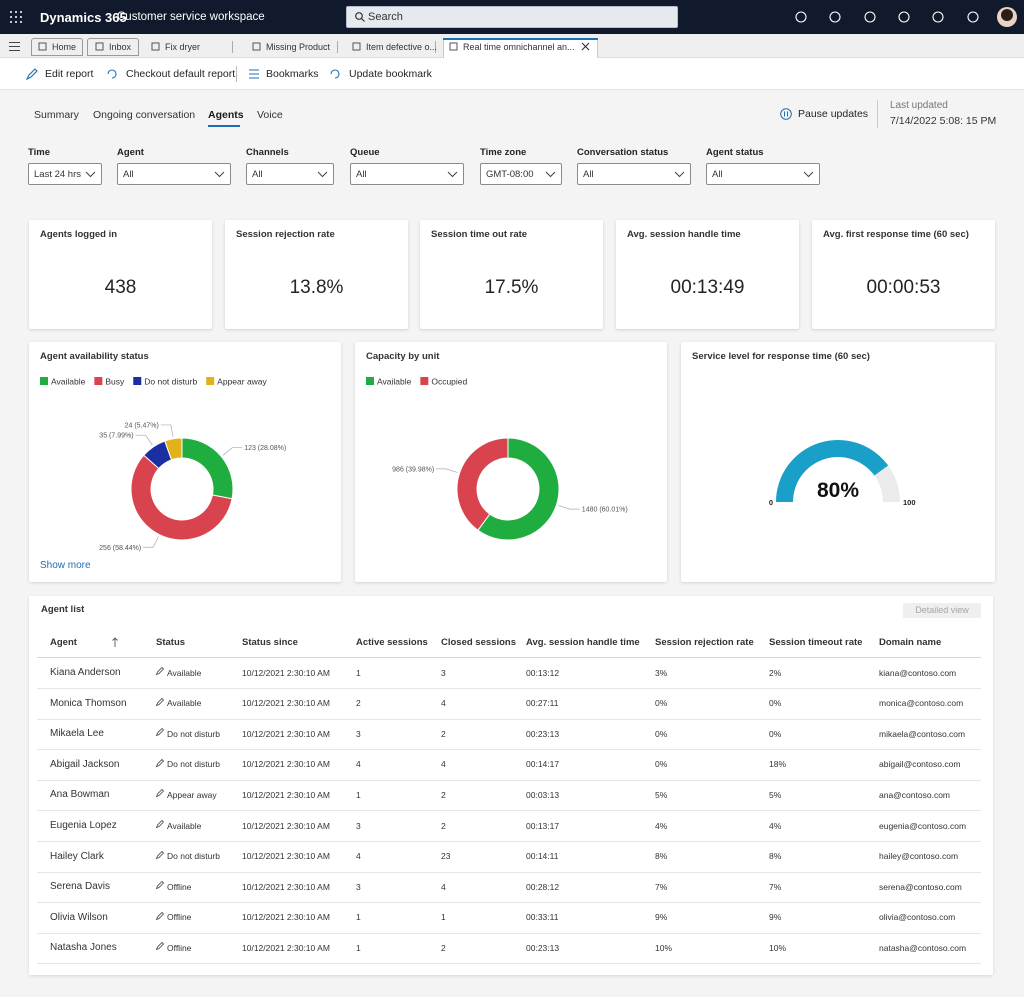  Describe the element at coordinates (479, 234) in the screenshot. I see `kpi-label: Session time out rate` at that location.